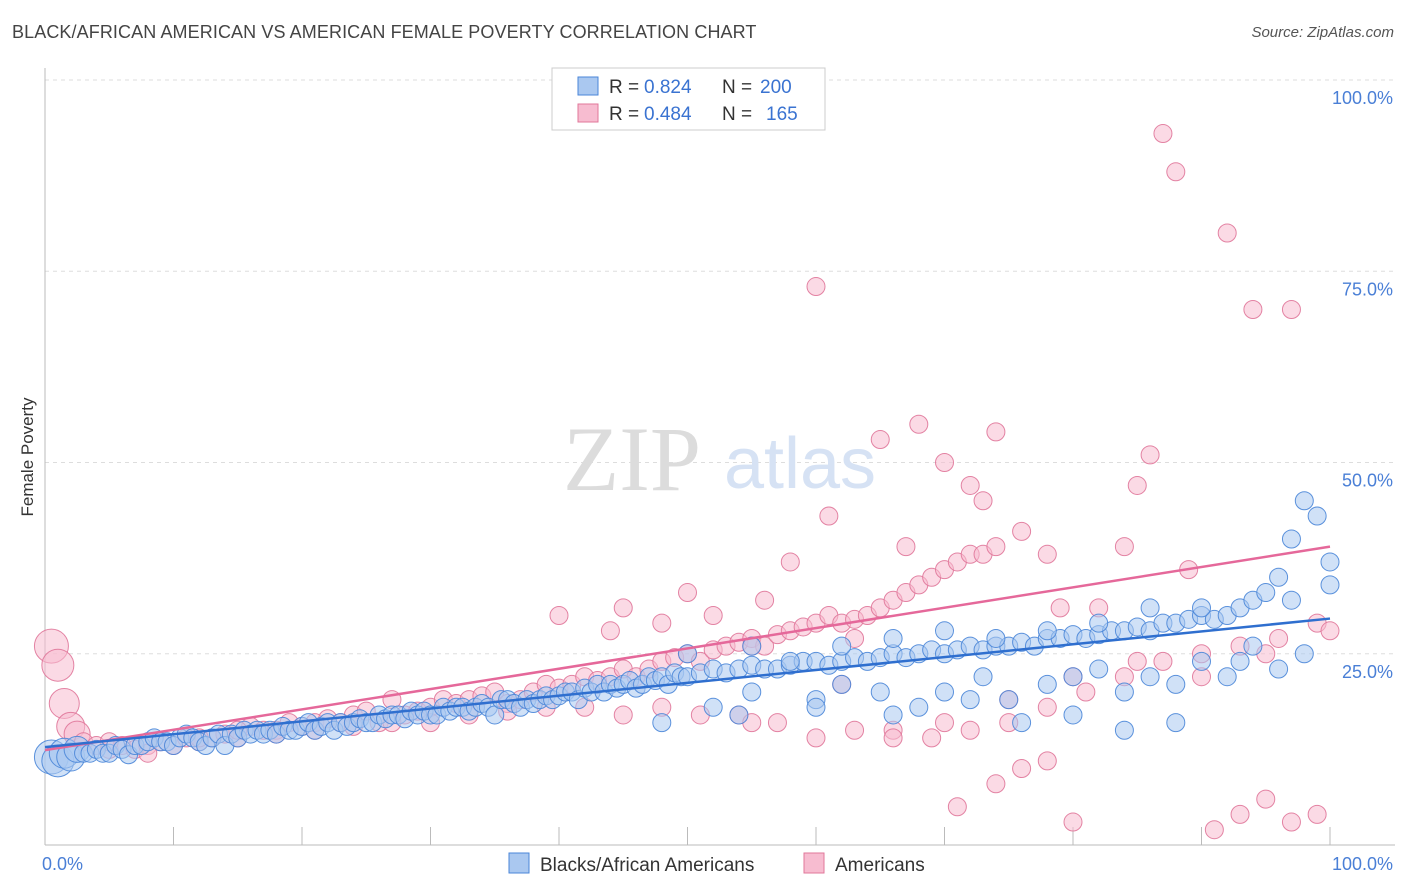  I want to click on legend-r-label-2: R =, so click(624, 114).